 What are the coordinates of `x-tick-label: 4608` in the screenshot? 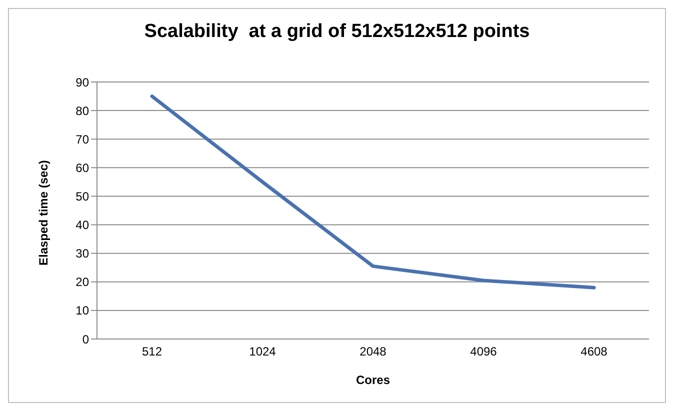 It's located at (594, 351).